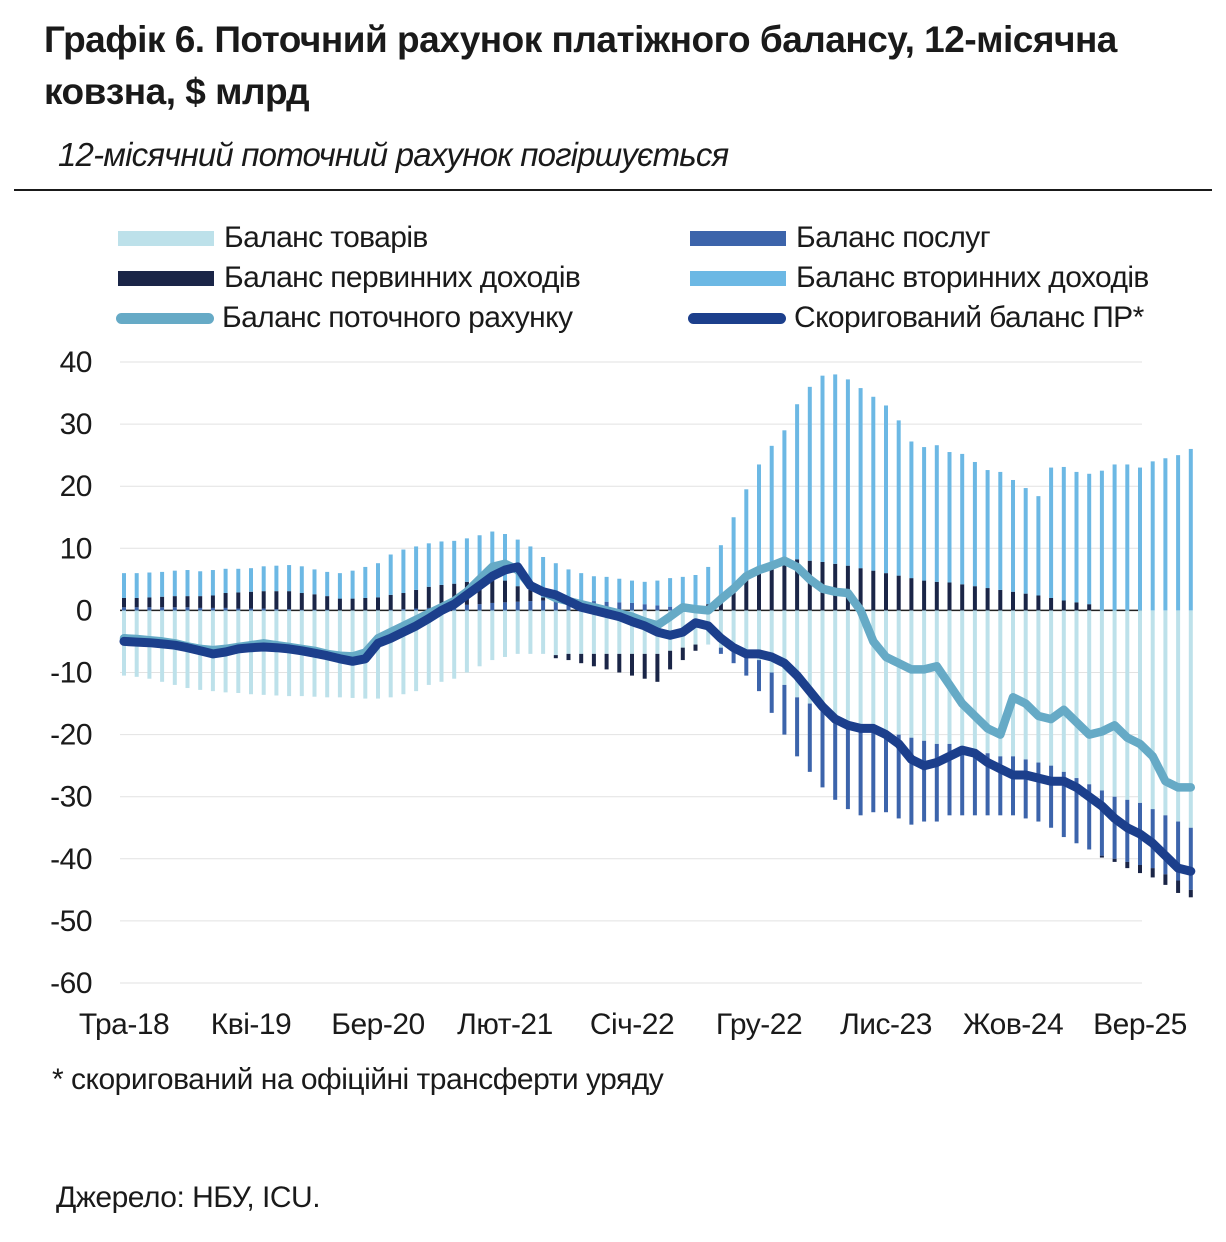 The width and height of the screenshot is (1226, 1242). What do you see at coordinates (397, 317) in the screenshot?
I see `legend-label-current-account: Баланс поточного рахунку` at bounding box center [397, 317].